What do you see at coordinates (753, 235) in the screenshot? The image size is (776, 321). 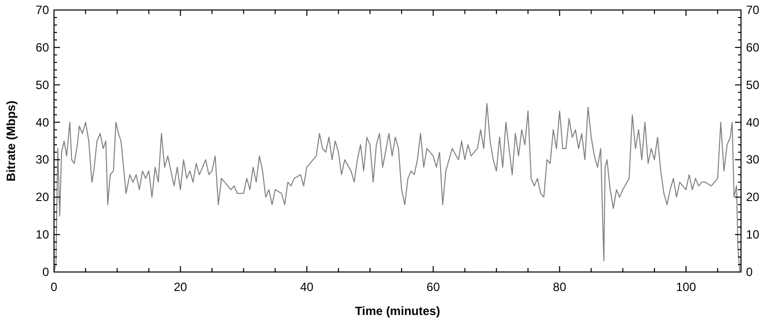 I see `y2-tick-label: 10` at bounding box center [753, 235].